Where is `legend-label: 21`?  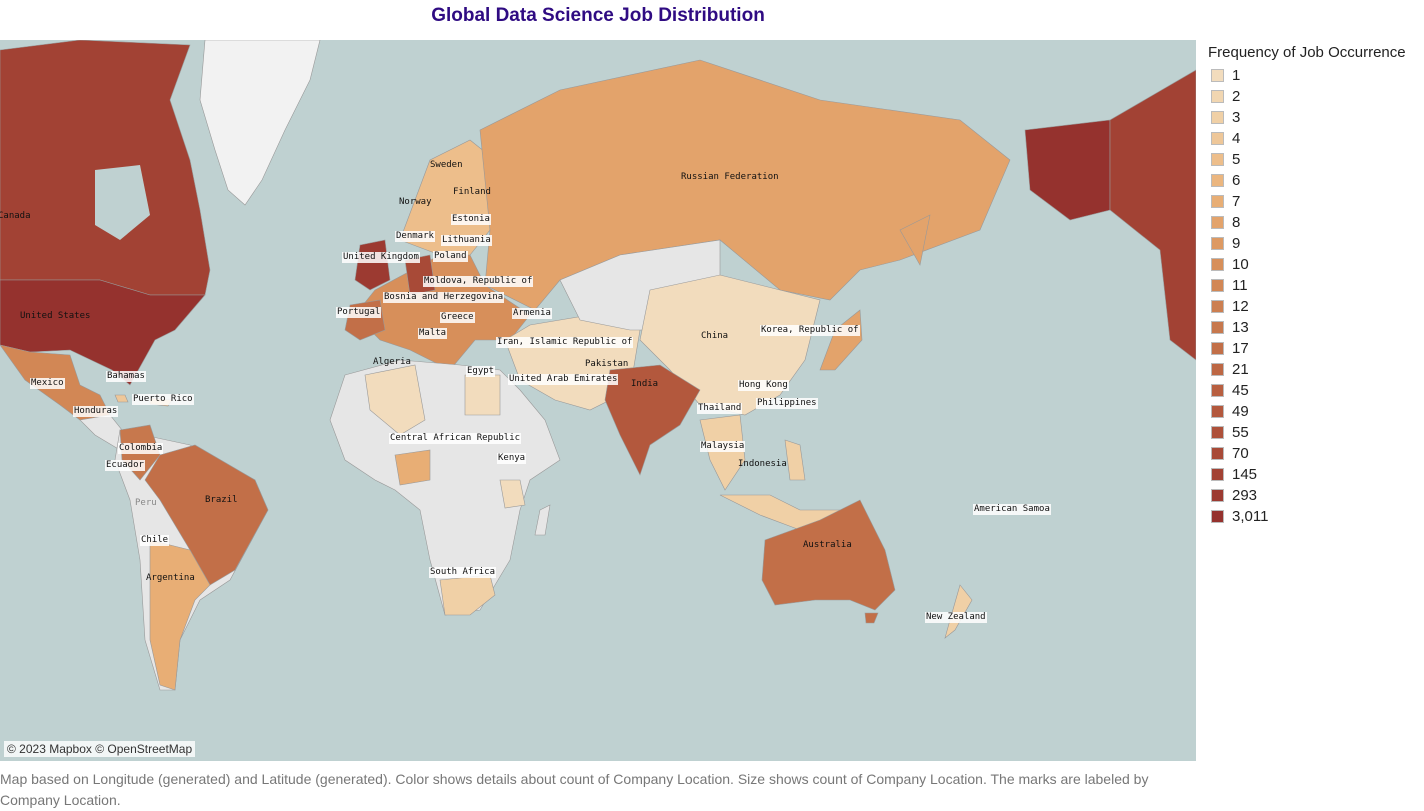 legend-label: 21 is located at coordinates (1240, 369).